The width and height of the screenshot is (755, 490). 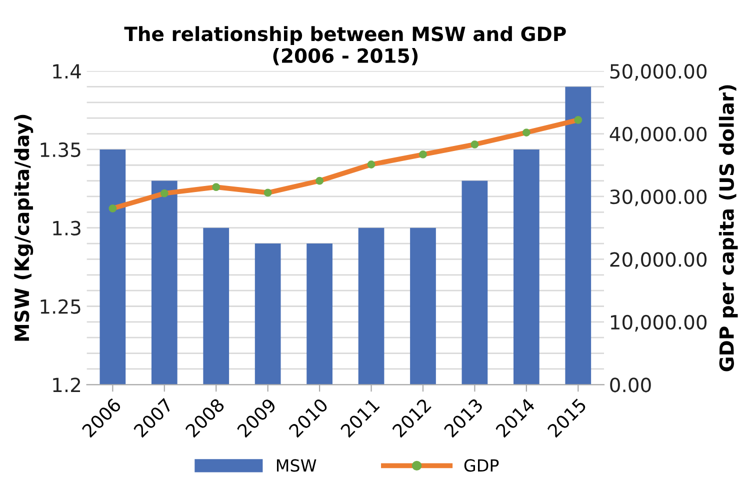 I want to click on legend-label: GDP, so click(x=481, y=465).